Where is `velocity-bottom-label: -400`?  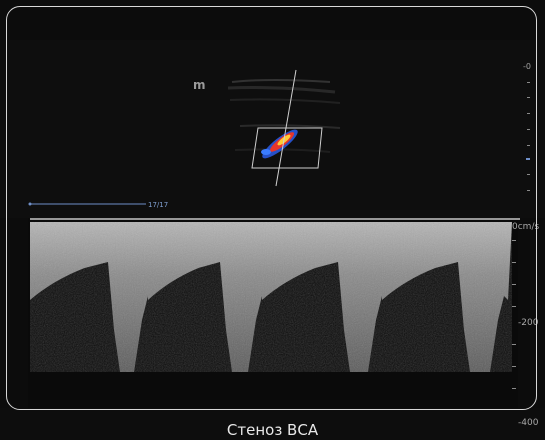
velocity-bottom-label: -400 is located at coordinates (528, 423).